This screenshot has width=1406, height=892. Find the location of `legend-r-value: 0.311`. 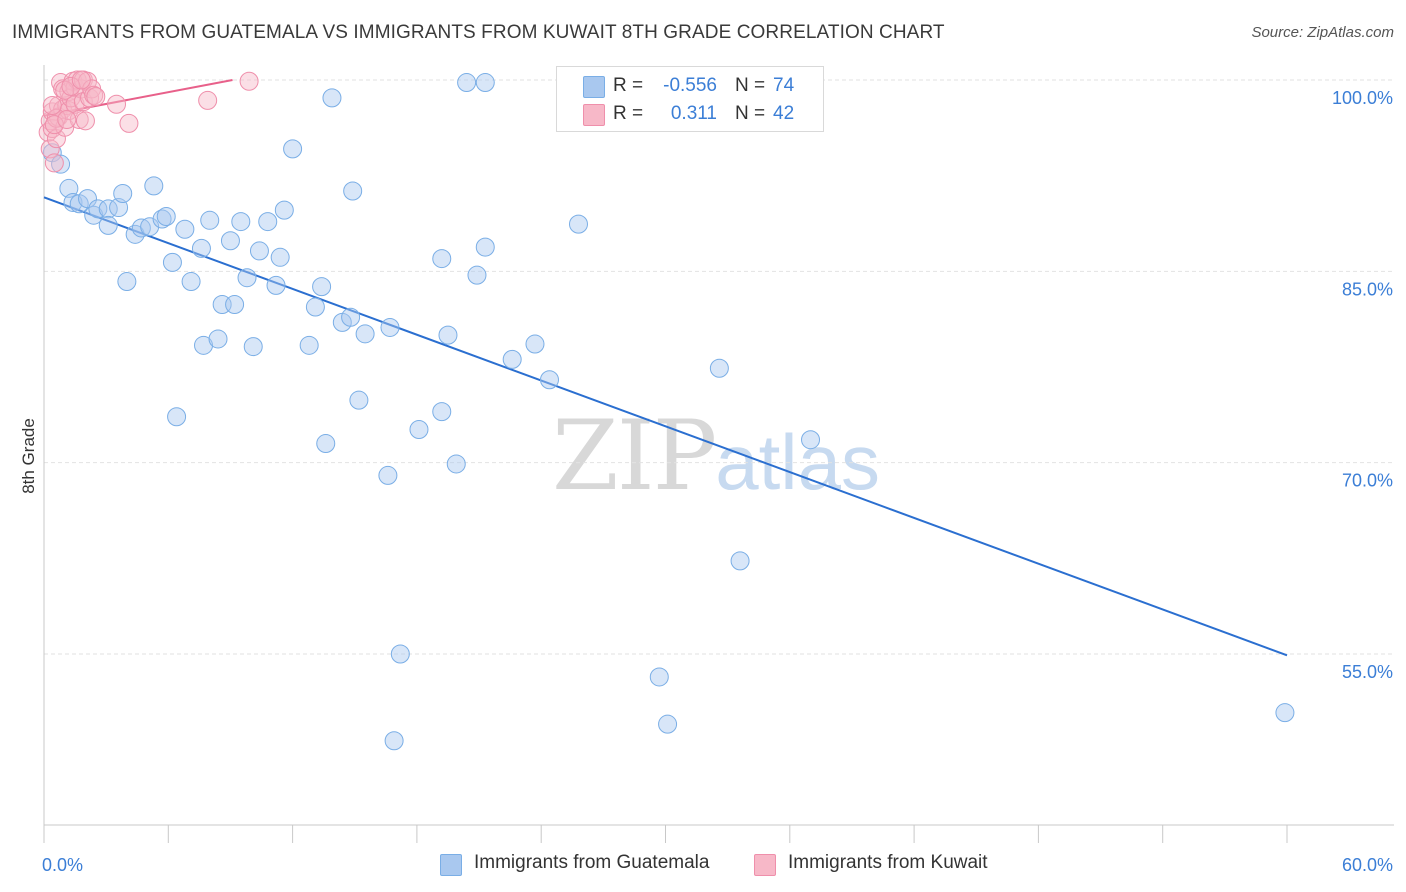

legend-r-value: 0.311 is located at coordinates (693, 113).